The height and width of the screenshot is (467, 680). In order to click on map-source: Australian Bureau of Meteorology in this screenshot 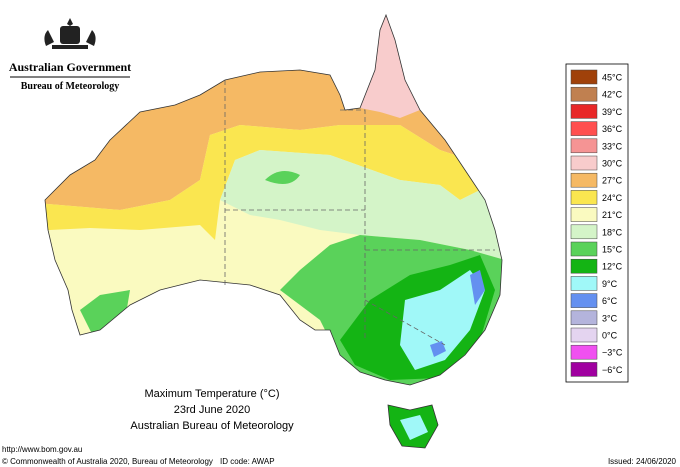, I will do `click(212, 426)`.